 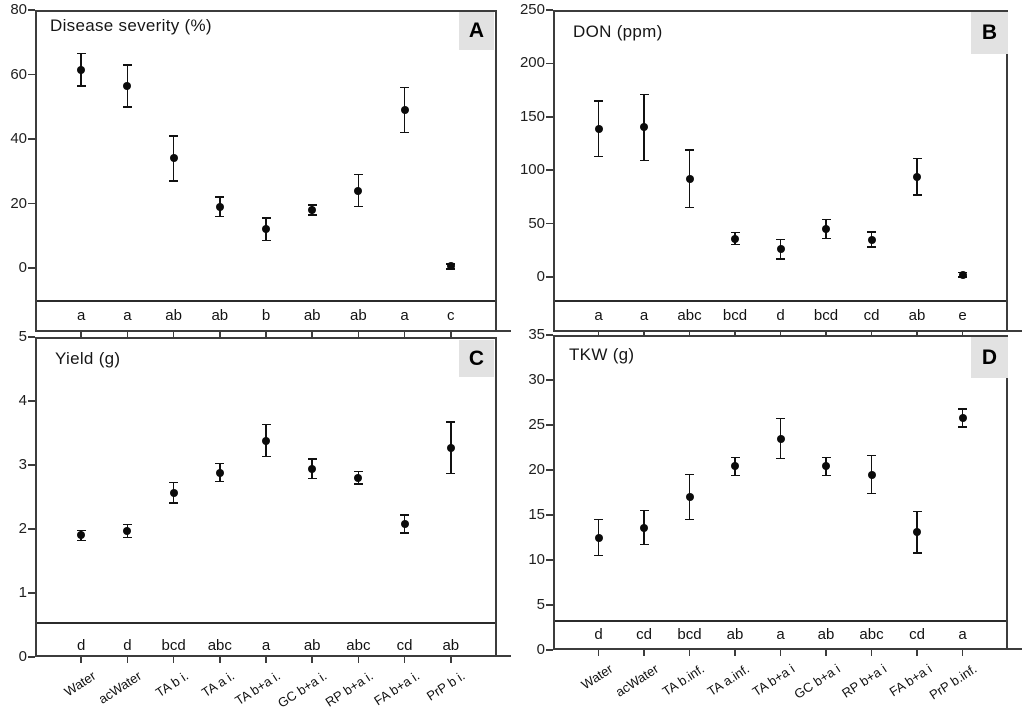 I want to click on significance-letter: c, so click(x=451, y=315).